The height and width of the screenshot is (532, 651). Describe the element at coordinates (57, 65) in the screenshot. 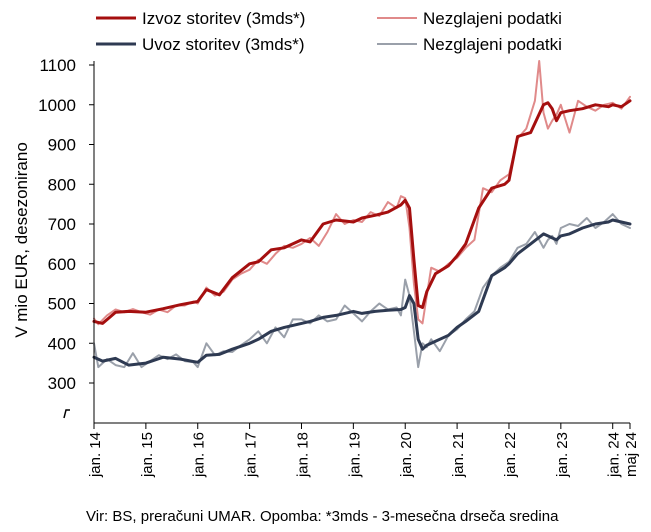

I see `y-tick-label: 1100` at that location.